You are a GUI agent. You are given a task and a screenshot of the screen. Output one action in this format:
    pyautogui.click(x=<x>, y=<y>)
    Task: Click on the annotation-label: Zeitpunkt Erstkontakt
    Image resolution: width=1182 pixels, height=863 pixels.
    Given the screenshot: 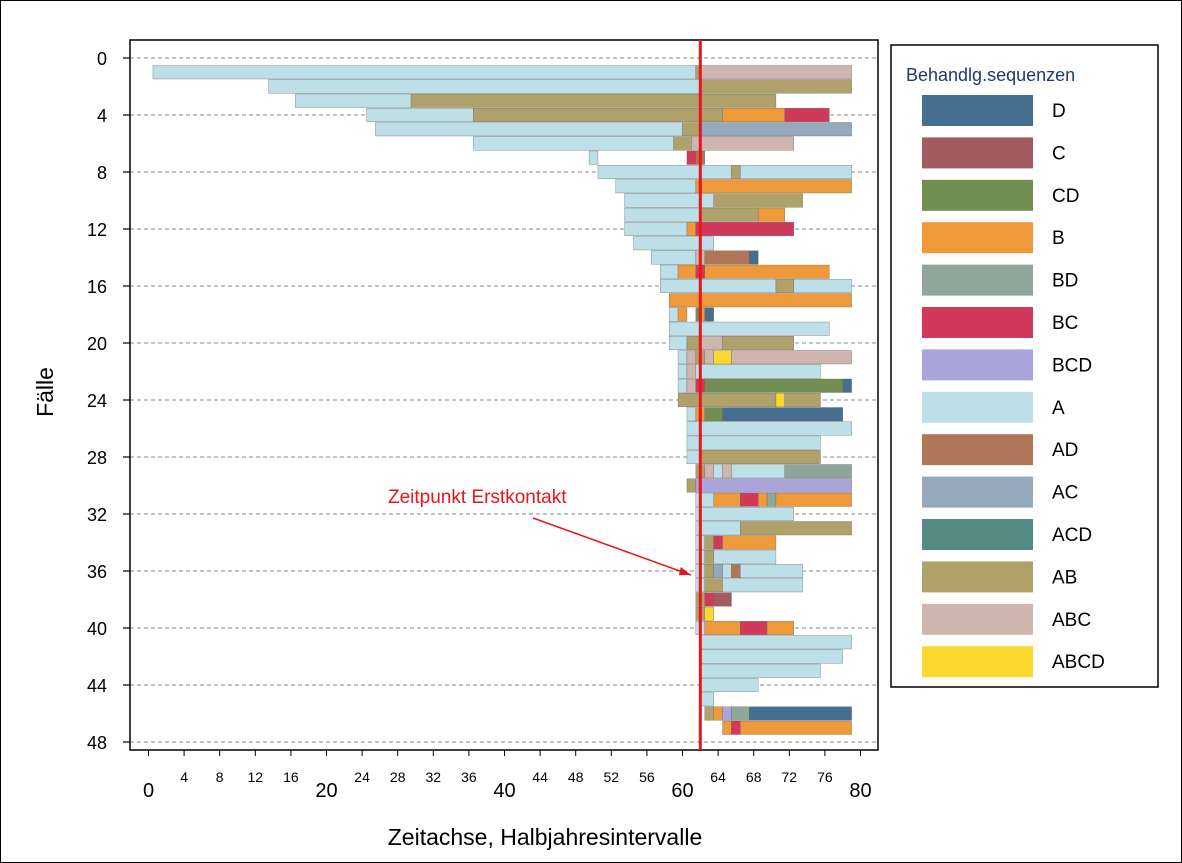 What is the action you would take?
    pyautogui.click(x=477, y=497)
    